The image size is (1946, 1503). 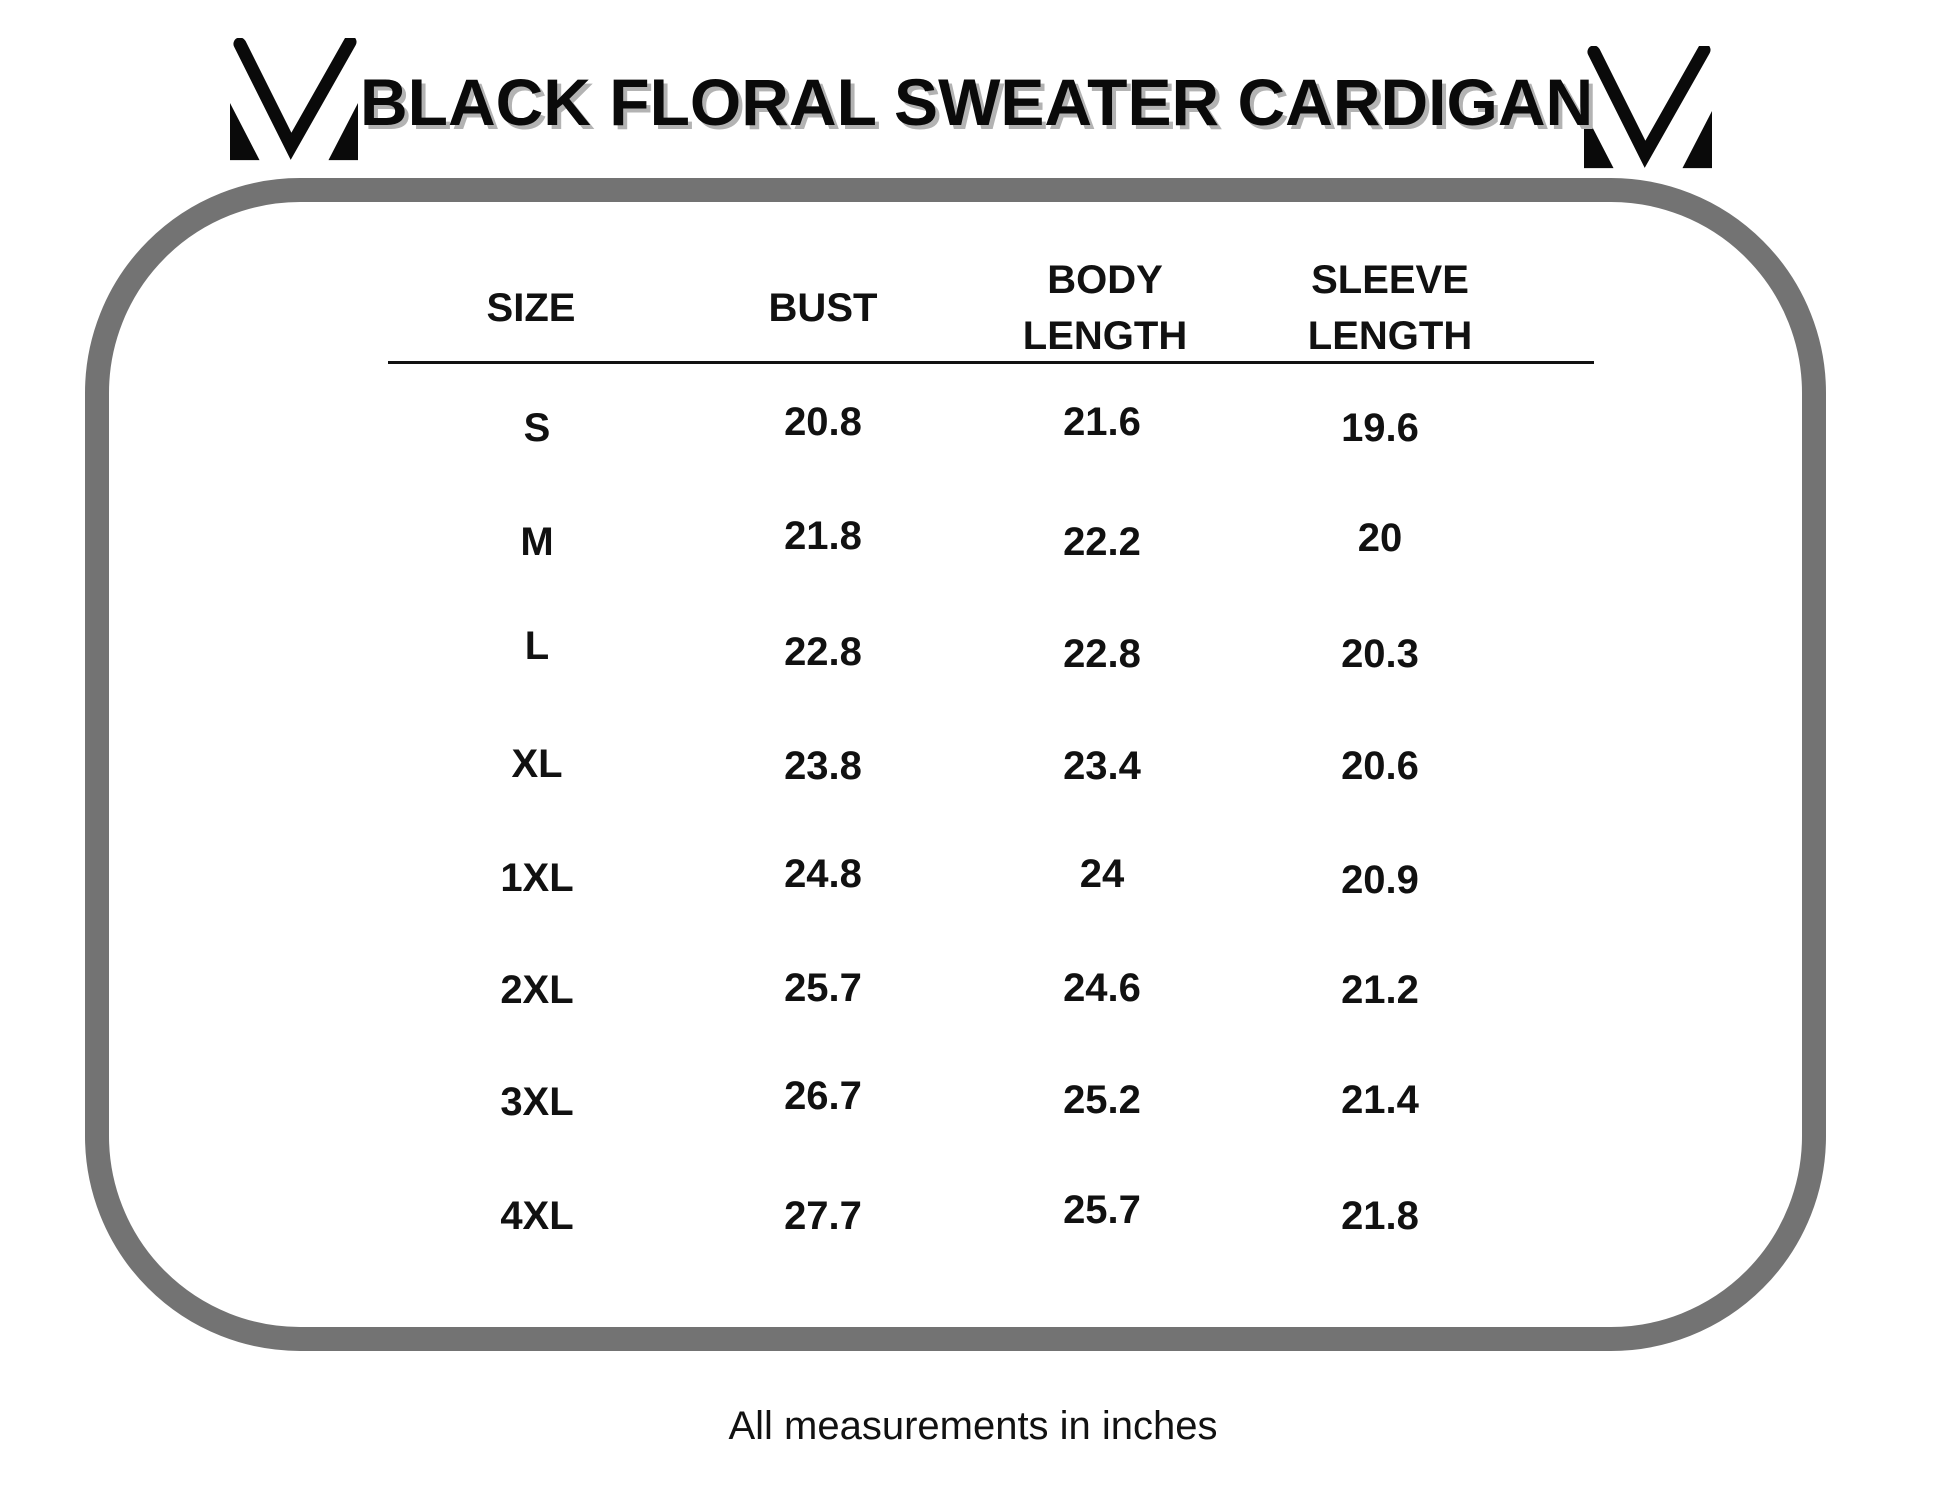 I want to click on v-monogram-icon-right, so click(x=1648, y=110).